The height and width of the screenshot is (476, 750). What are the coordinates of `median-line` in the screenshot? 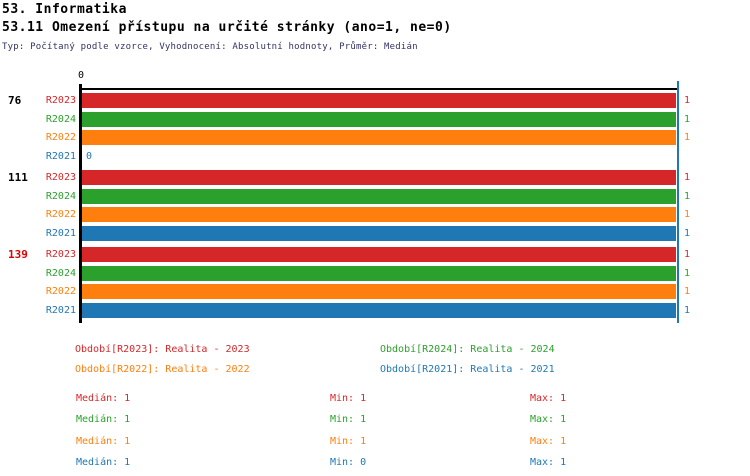 It's located at (678, 202).